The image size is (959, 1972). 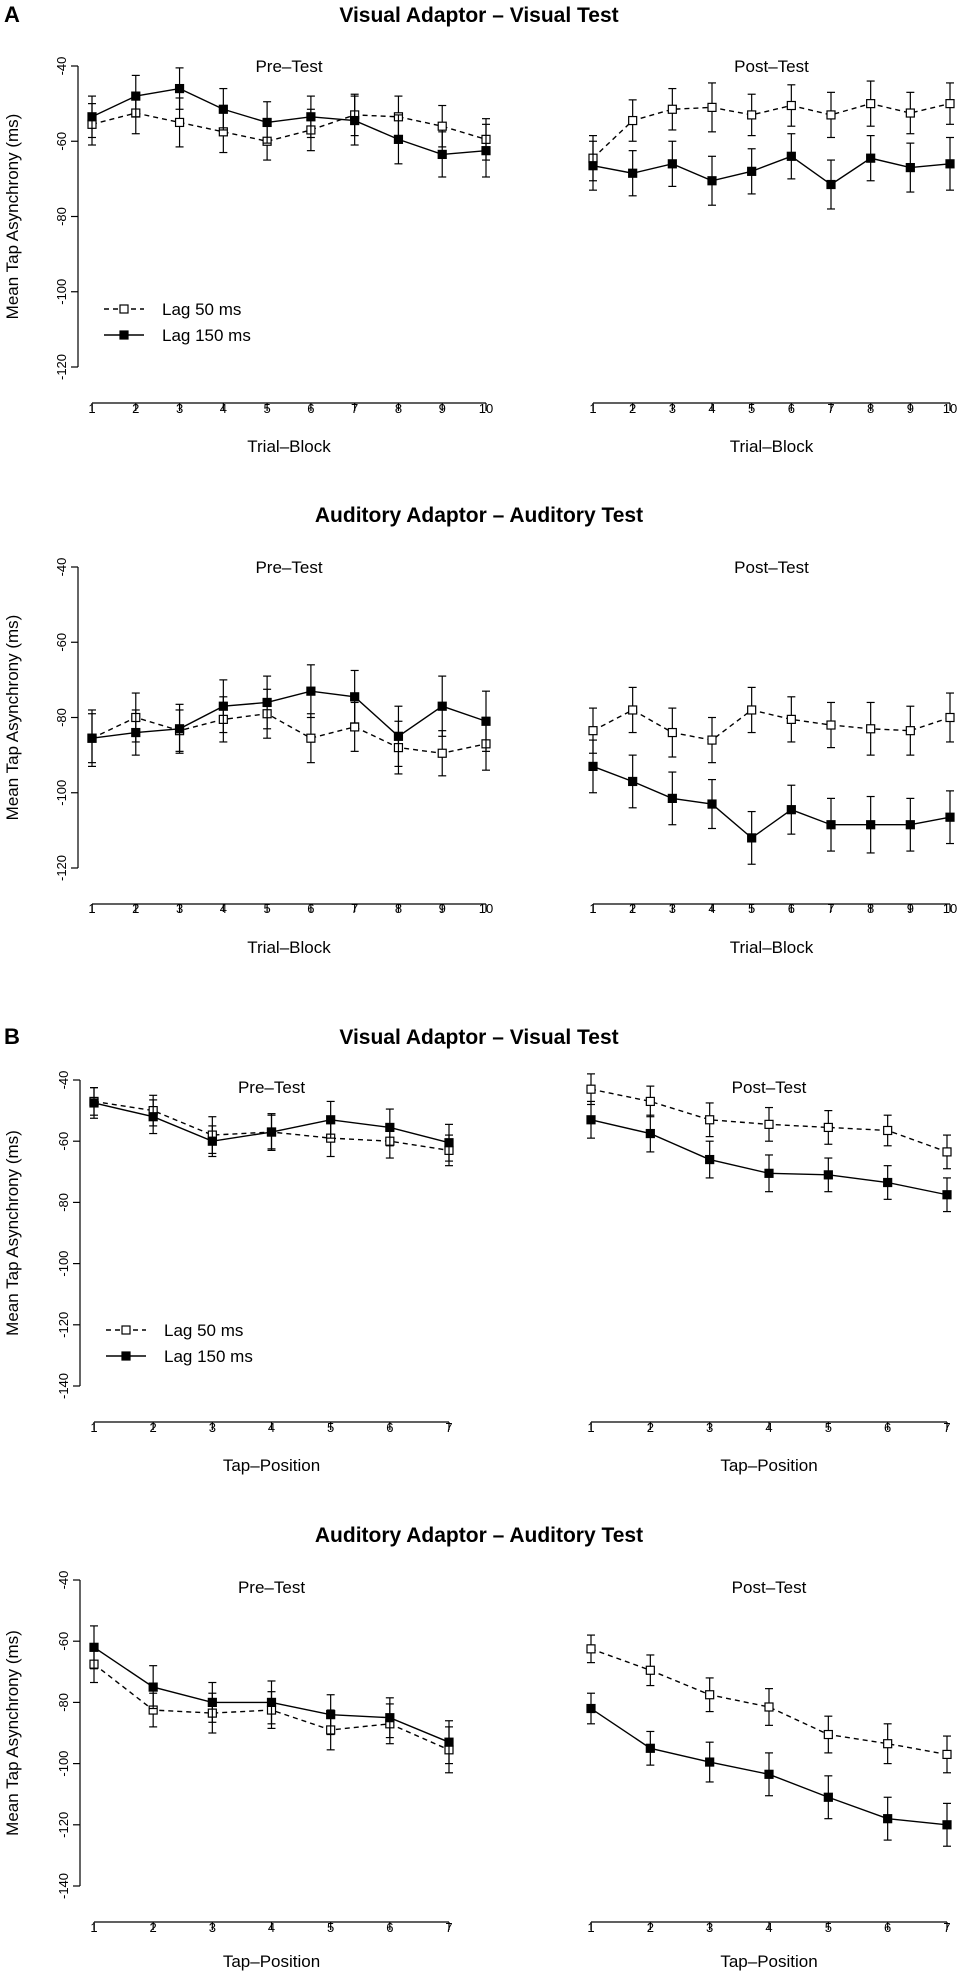 I want to click on x-tick-label: 10, so click(x=486, y=908).